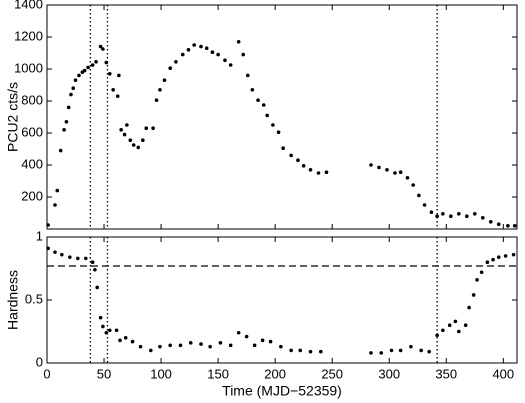  What do you see at coordinates (32, 195) in the screenshot?
I see `y-tick-label: 200` at bounding box center [32, 195].